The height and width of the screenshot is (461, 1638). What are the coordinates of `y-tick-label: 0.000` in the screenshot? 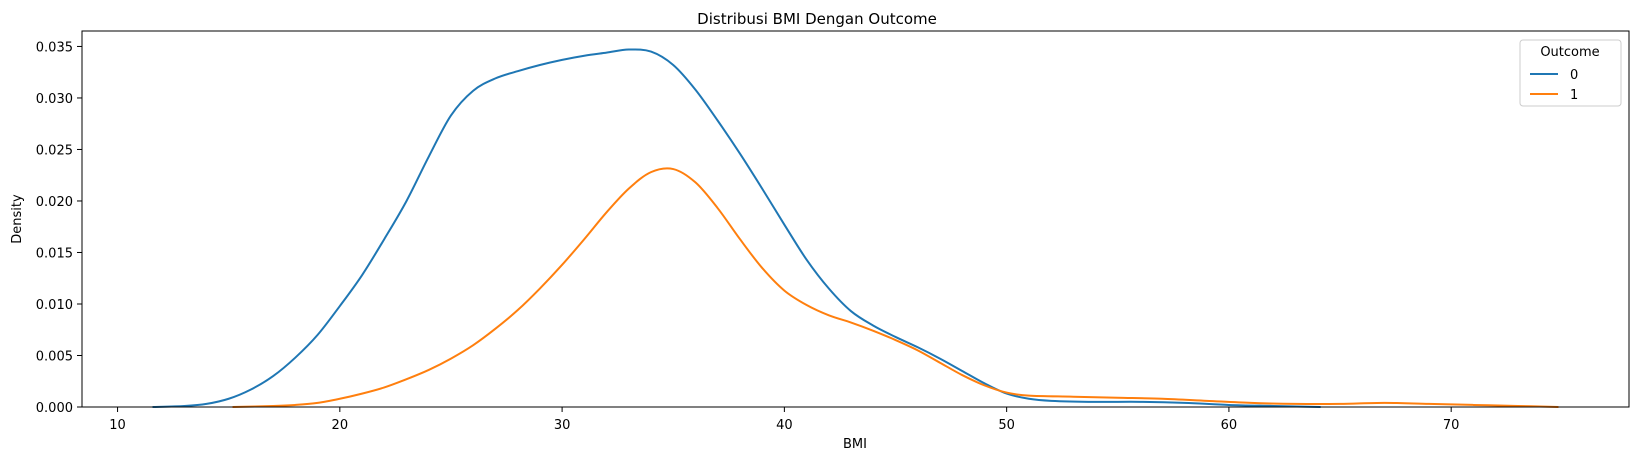 It's located at (54, 408).